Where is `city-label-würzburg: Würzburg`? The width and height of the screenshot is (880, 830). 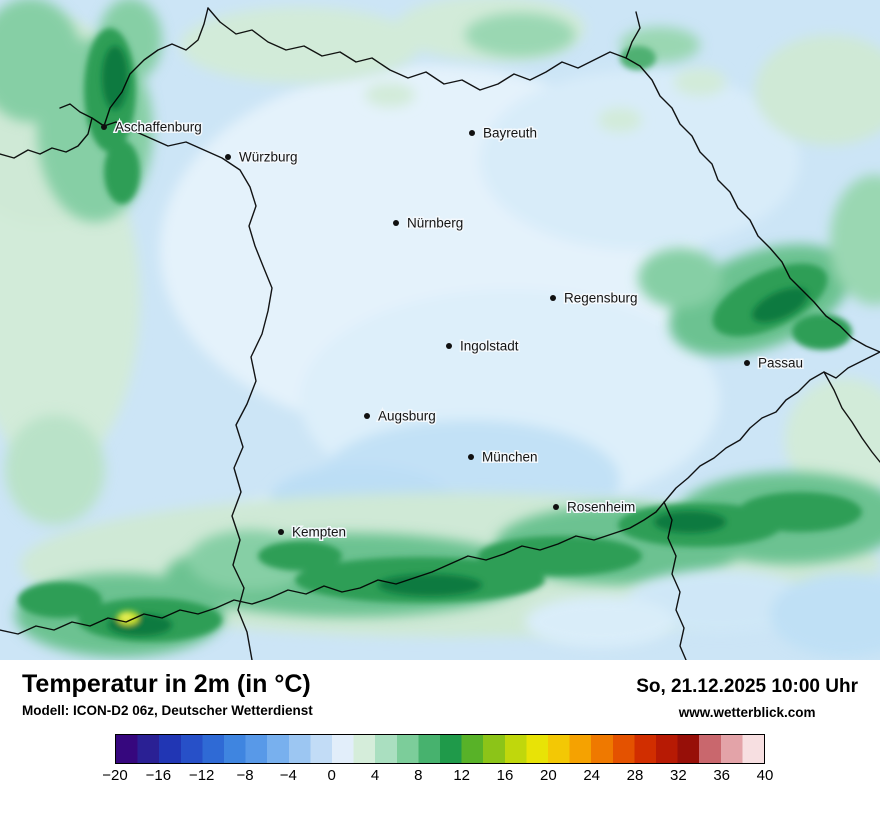
city-label-würzburg: Würzburg is located at coordinates (268, 157).